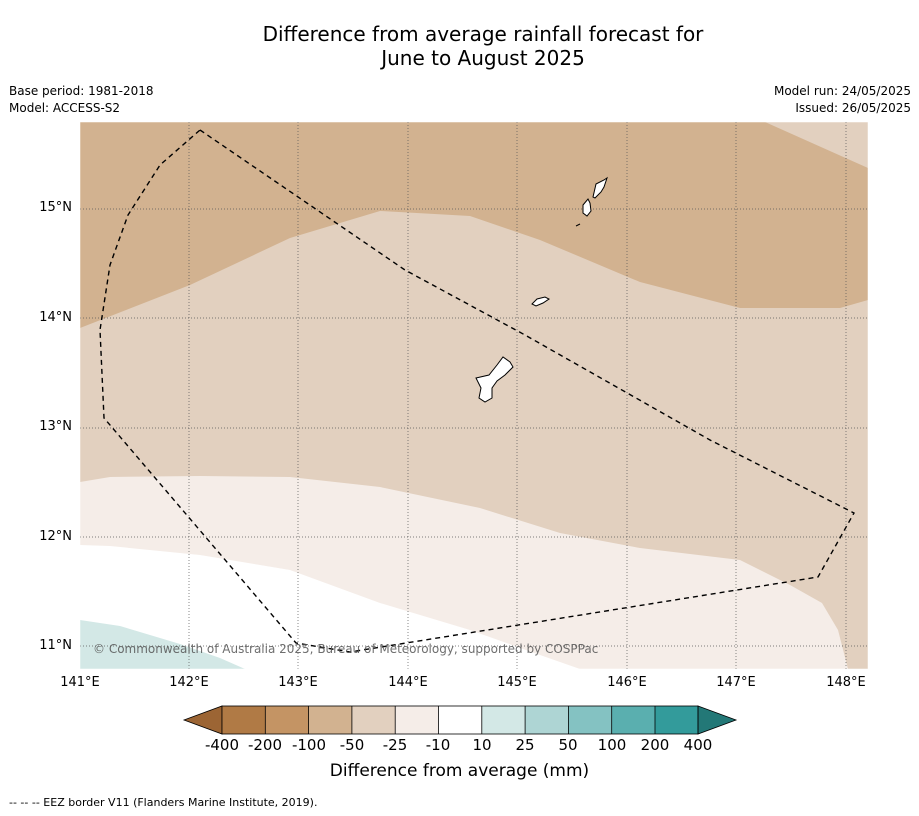 This screenshot has width=919, height=816. What do you see at coordinates (80, 682) in the screenshot?
I see `lon-label-141e: 141°E` at bounding box center [80, 682].